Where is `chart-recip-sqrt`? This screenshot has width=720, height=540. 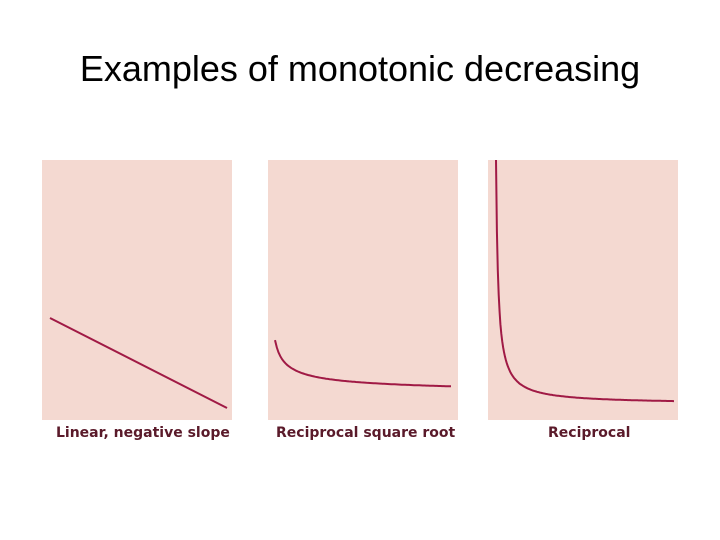 chart-recip-sqrt is located at coordinates (363, 290).